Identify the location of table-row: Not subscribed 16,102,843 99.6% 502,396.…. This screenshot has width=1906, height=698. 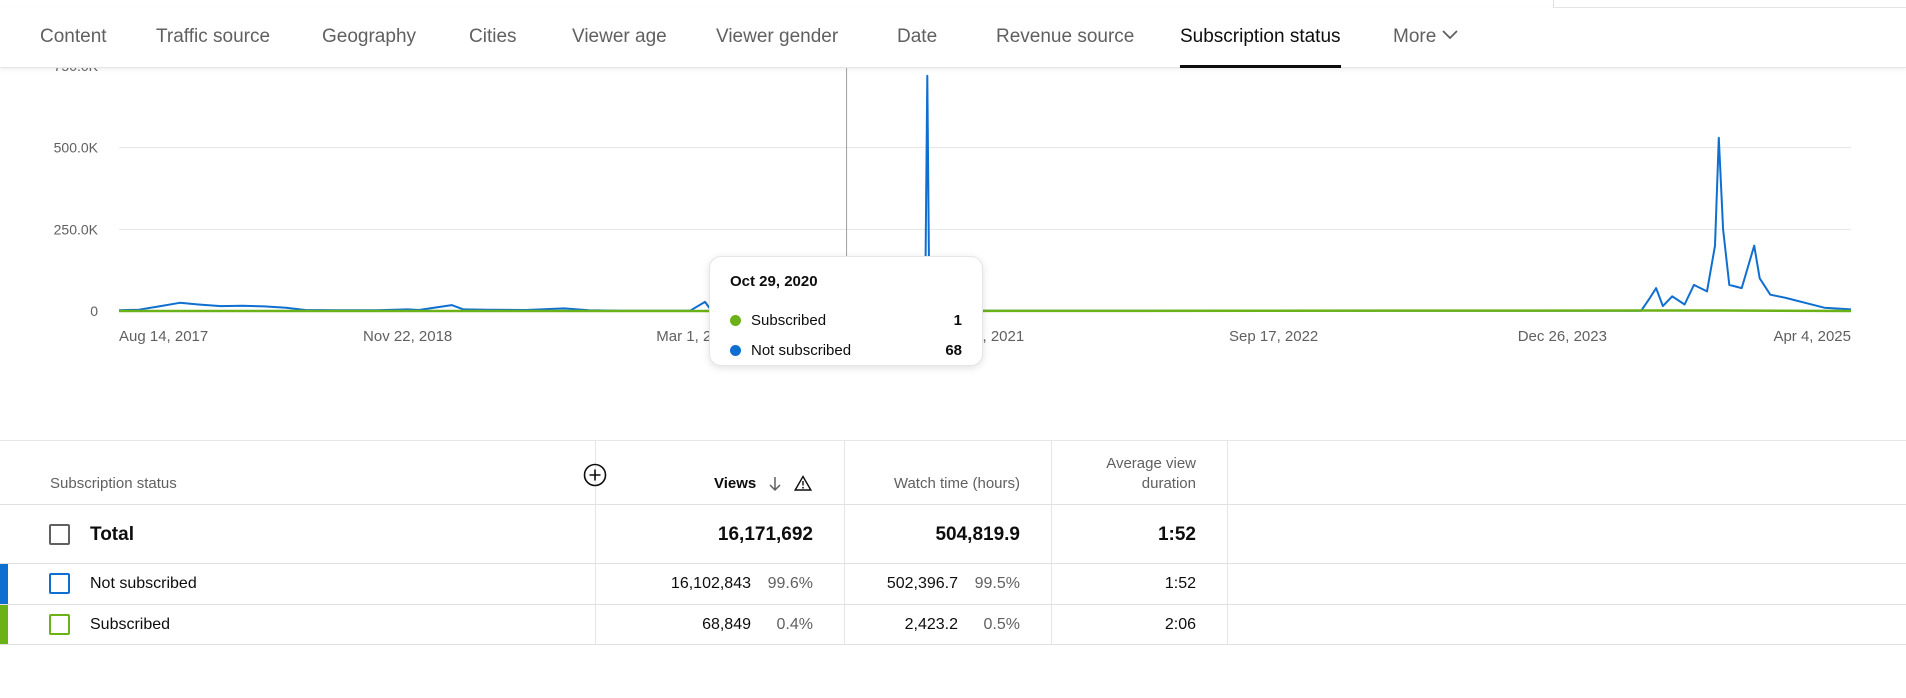
(953, 584).